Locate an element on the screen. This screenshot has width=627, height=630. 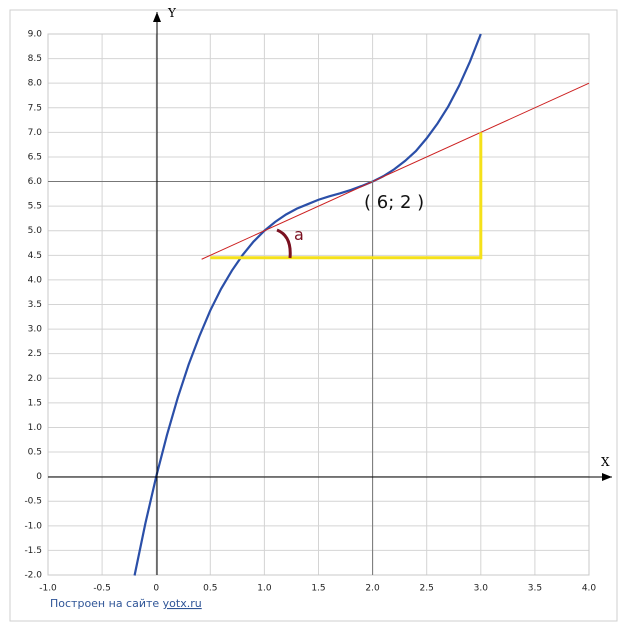
y-tick-label: 1.5 is located at coordinates (35, 403).